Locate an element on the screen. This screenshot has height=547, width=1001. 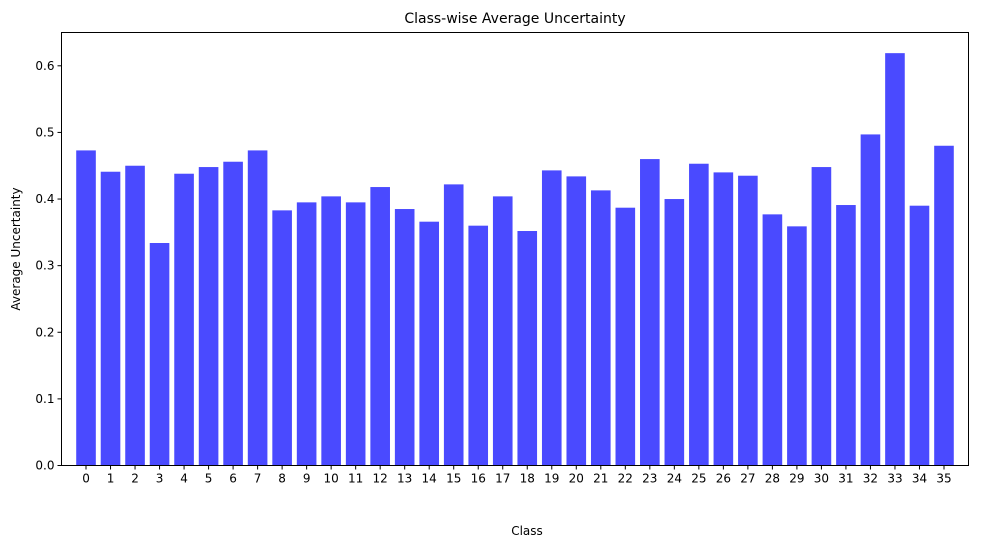
x-tick-label: 7 is located at coordinates (258, 479).